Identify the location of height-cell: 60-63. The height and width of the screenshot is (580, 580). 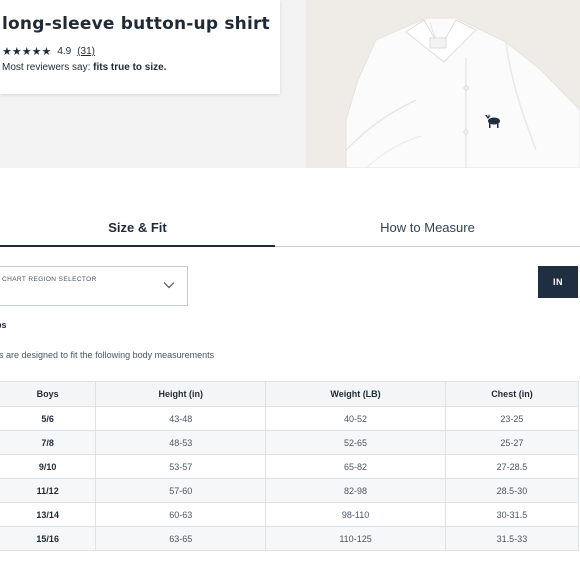
(181, 514).